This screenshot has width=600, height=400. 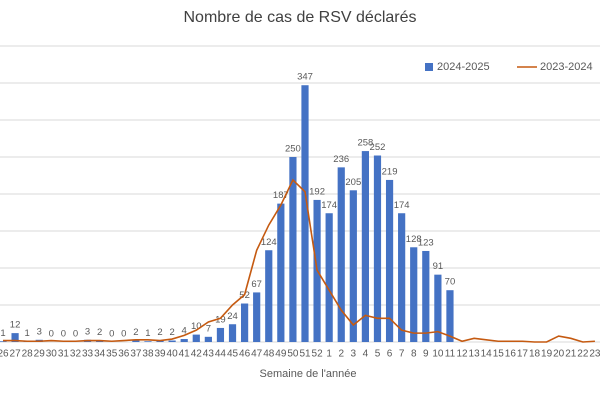 What do you see at coordinates (256, 284) in the screenshot?
I see `value-label: 67` at bounding box center [256, 284].